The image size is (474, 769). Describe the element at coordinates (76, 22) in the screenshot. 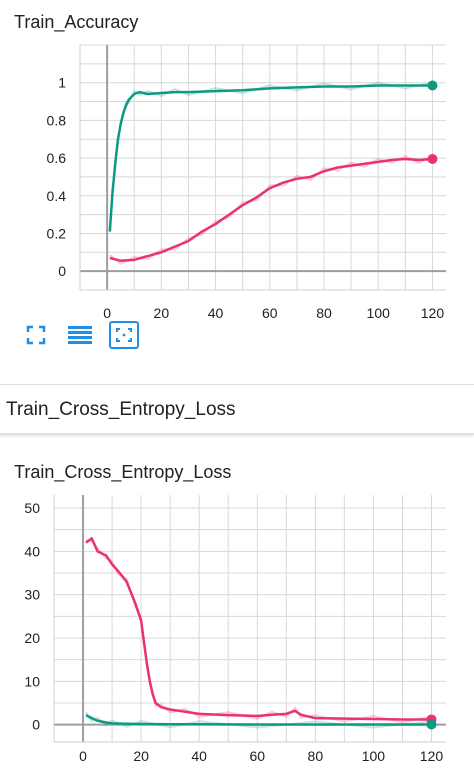

I see `chart-title-accuracy: Train_Accuracy` at that location.